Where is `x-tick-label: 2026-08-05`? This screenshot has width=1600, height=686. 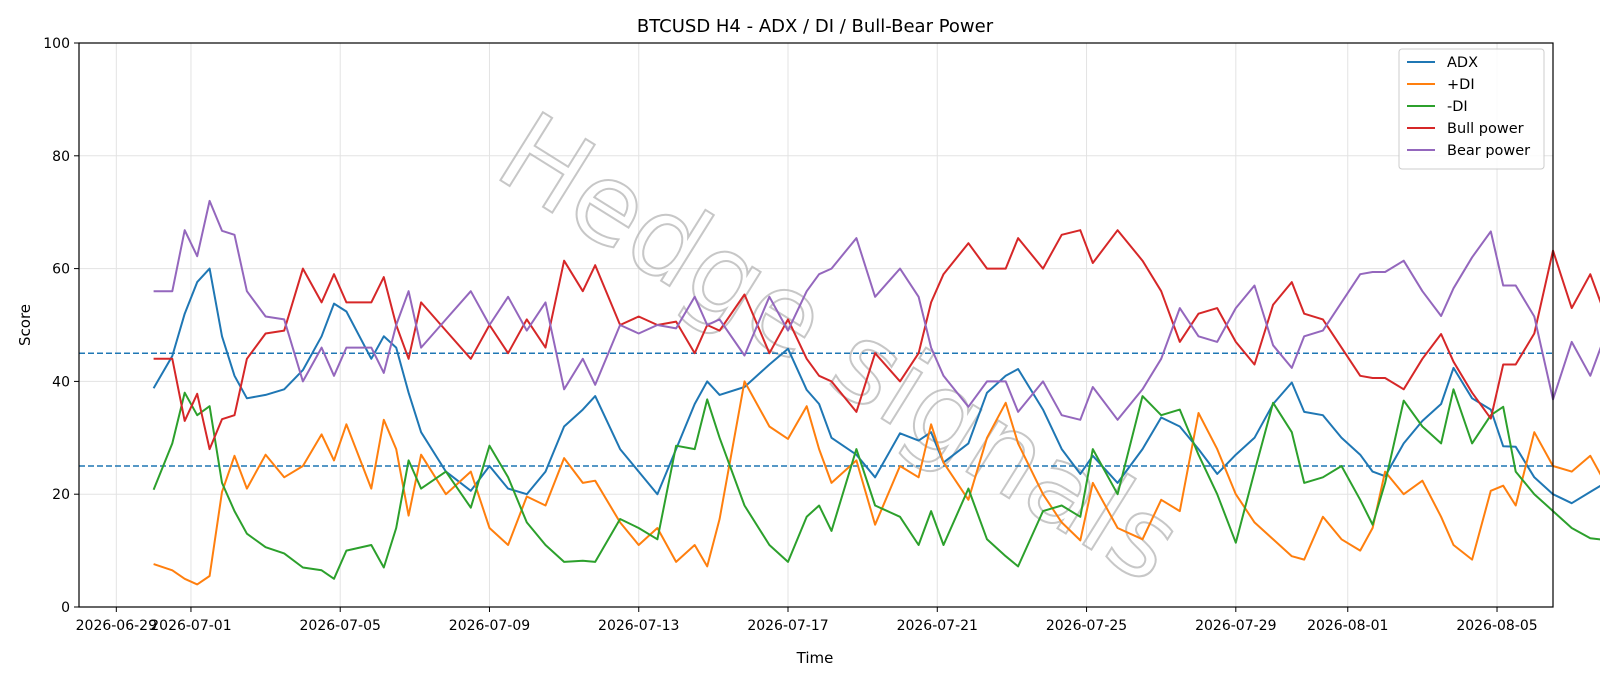 x-tick-label: 2026-08-05 is located at coordinates (1496, 626).